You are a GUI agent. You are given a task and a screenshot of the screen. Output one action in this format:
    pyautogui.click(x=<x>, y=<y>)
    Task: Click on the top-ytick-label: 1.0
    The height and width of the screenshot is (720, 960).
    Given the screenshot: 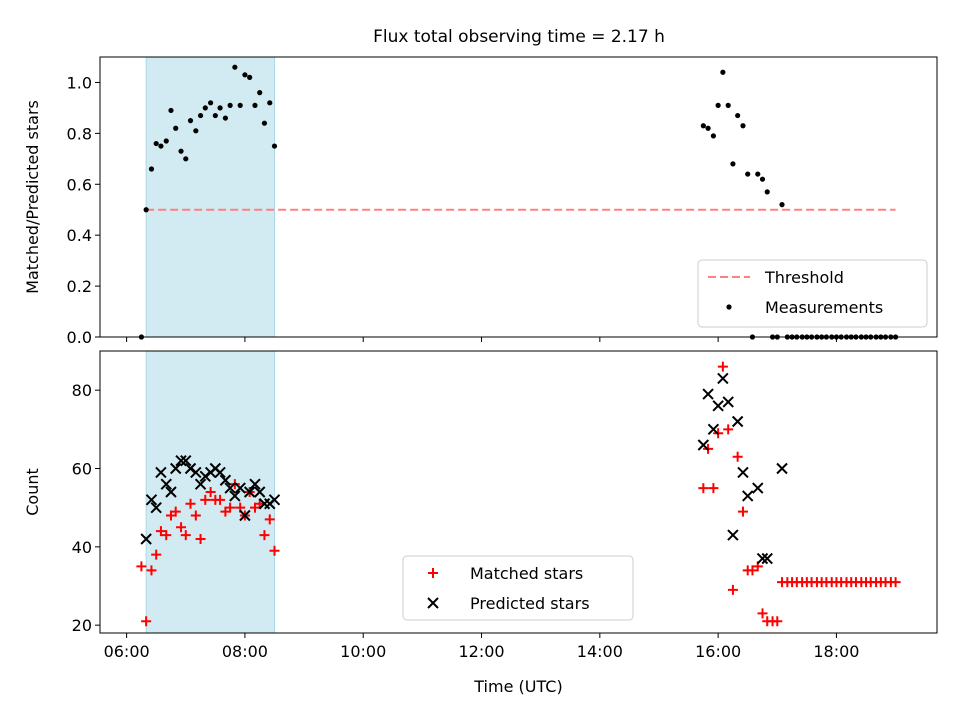 What is the action you would take?
    pyautogui.click(x=79, y=82)
    